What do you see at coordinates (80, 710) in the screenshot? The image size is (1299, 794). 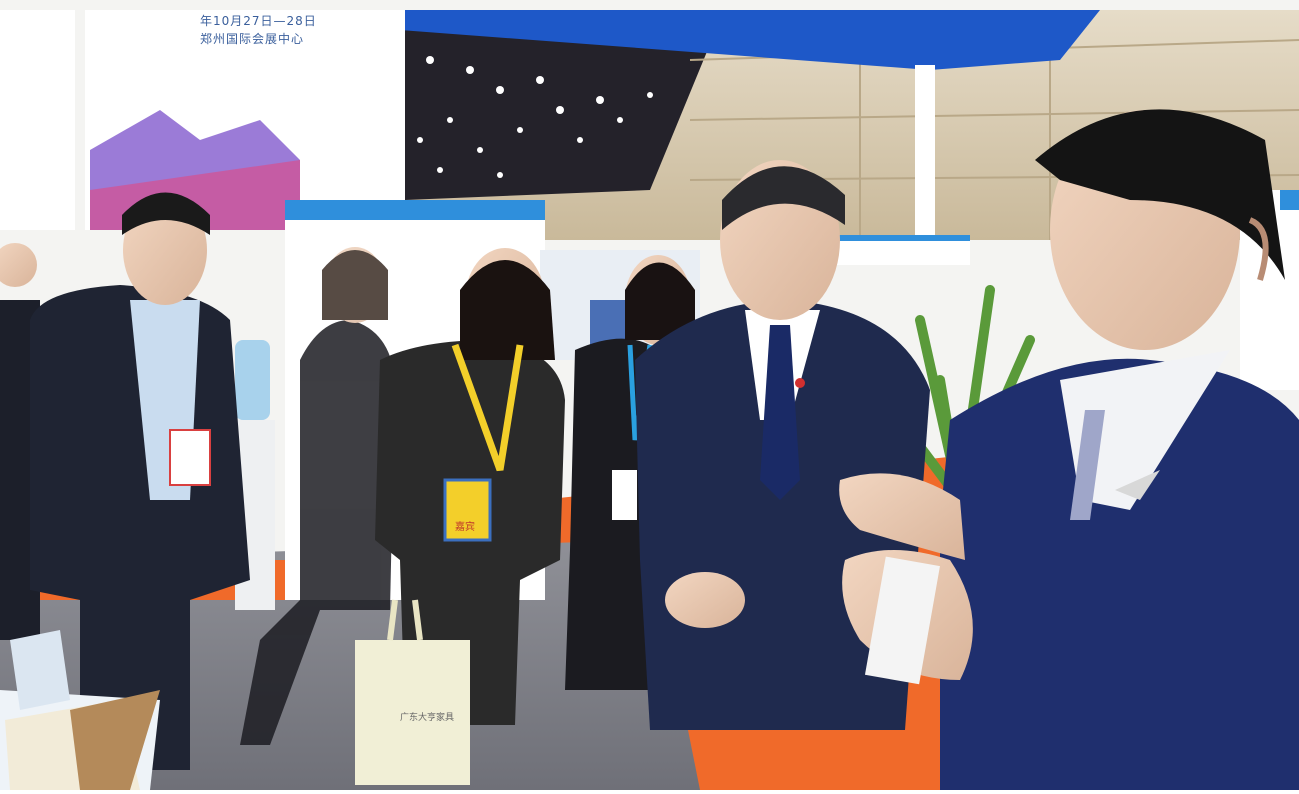 I see `brochure-stack` at bounding box center [80, 710].